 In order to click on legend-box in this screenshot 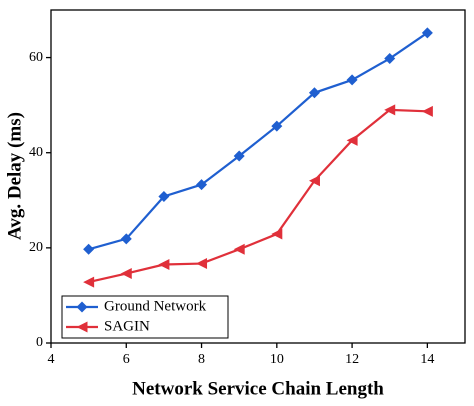, I will do `click(145, 317)`.